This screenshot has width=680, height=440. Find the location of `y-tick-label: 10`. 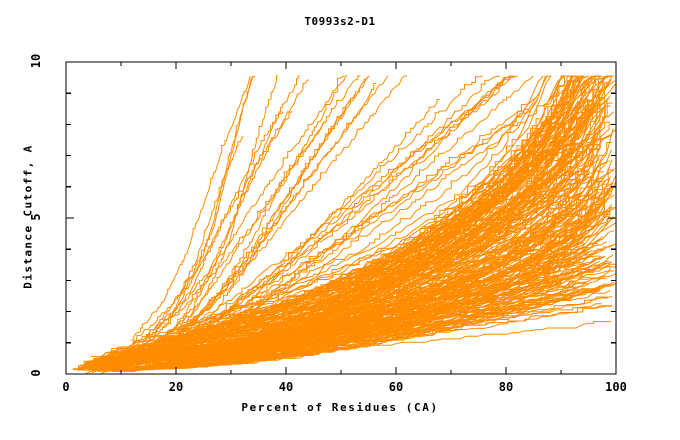

y-tick-label: 10 is located at coordinates (36, 61).